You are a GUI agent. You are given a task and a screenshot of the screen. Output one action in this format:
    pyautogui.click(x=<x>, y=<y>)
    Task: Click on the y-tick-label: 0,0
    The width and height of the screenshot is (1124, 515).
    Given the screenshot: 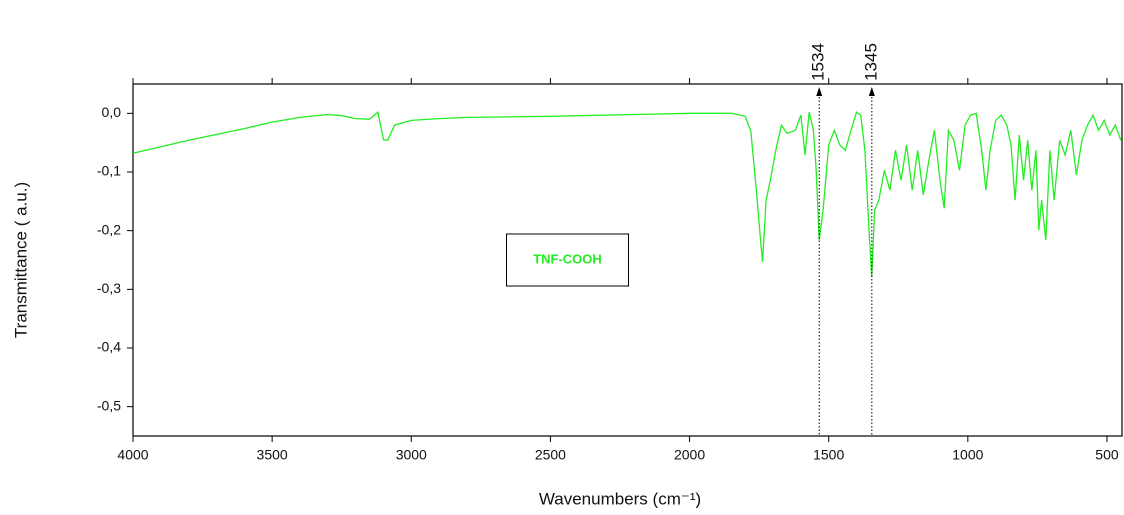 What is the action you would take?
    pyautogui.click(x=112, y=112)
    